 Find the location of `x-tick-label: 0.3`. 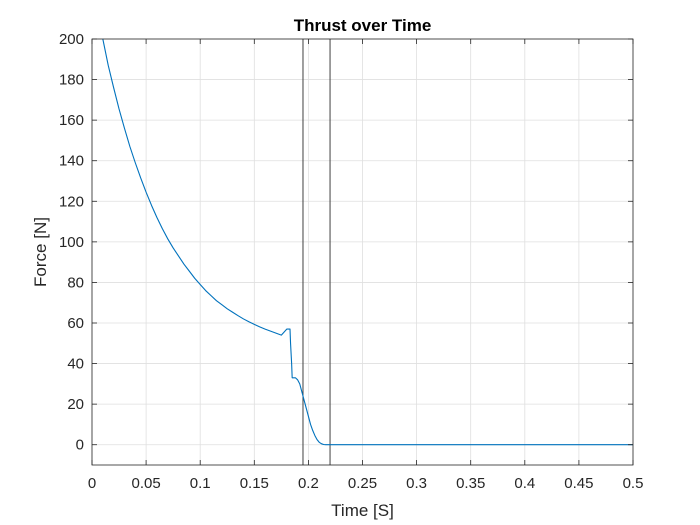

x-tick-label: 0.3 is located at coordinates (416, 483).